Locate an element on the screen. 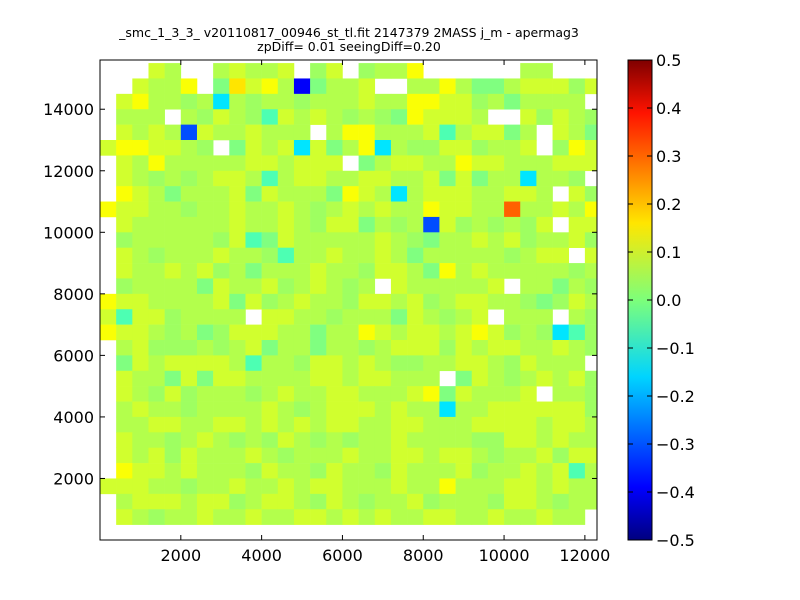 Image resolution: width=800 pixels, height=600 pixels. y-tick-label: 6000 is located at coordinates (73, 355).